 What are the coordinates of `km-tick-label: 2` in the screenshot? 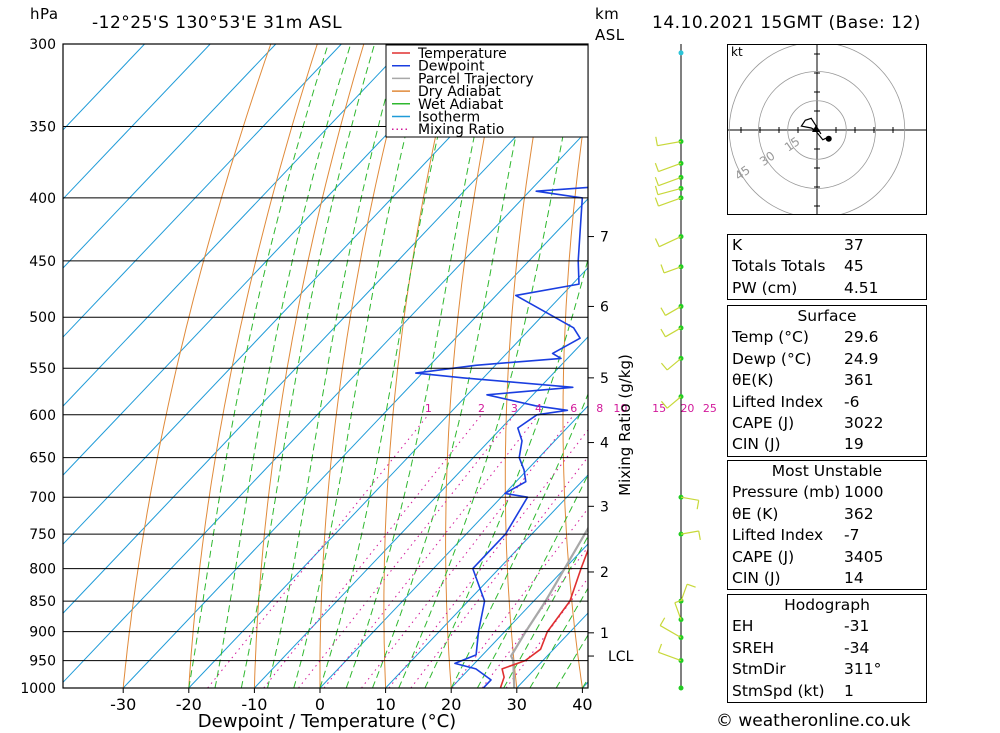 It's located at (604, 573).